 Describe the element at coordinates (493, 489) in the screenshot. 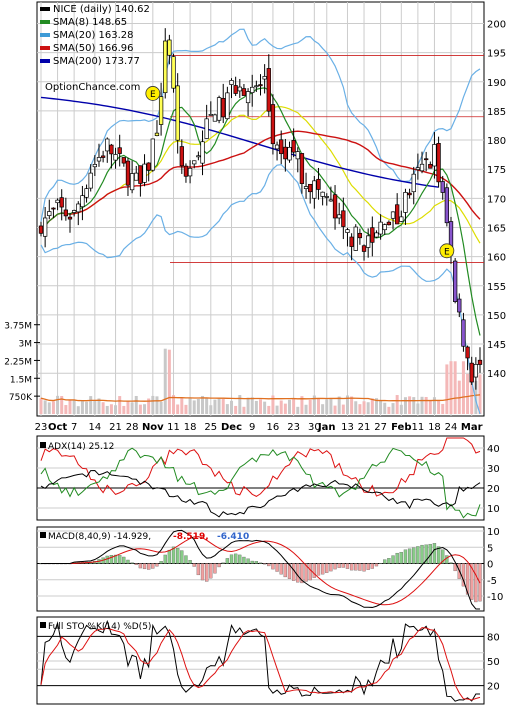

I see `adx-tick-label: 20` at that location.